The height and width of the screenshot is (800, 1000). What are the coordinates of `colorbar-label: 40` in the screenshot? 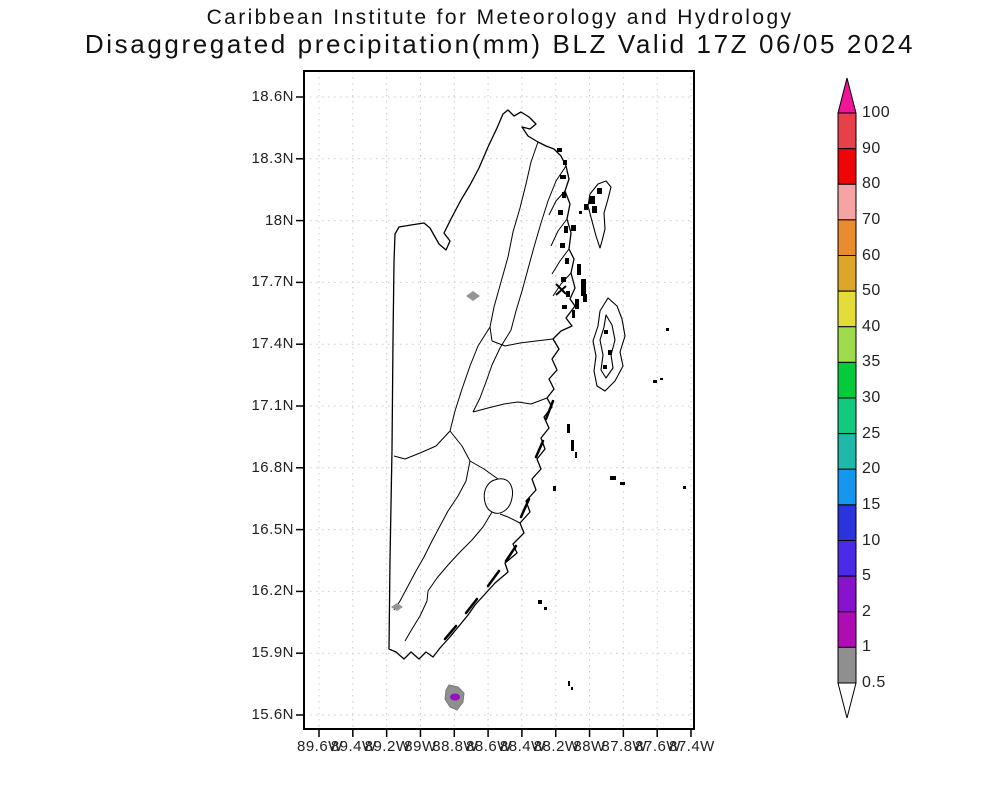 It's located at (871, 326).